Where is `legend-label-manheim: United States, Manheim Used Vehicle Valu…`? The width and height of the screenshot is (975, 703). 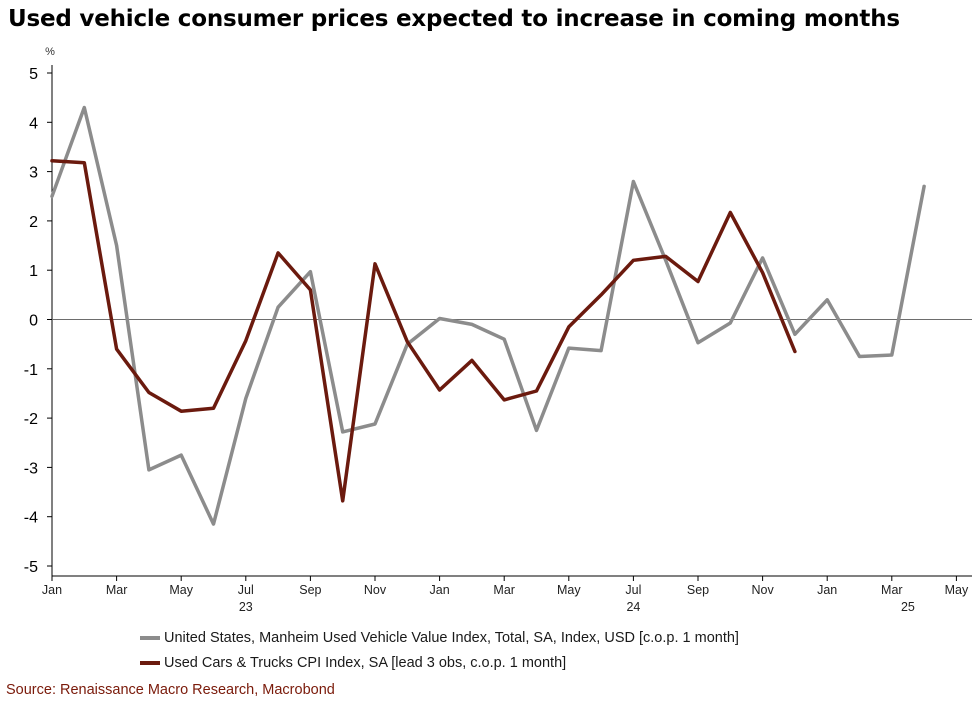 legend-label-manheim: United States, Manheim Used Vehicle Valu… is located at coordinates (451, 637).